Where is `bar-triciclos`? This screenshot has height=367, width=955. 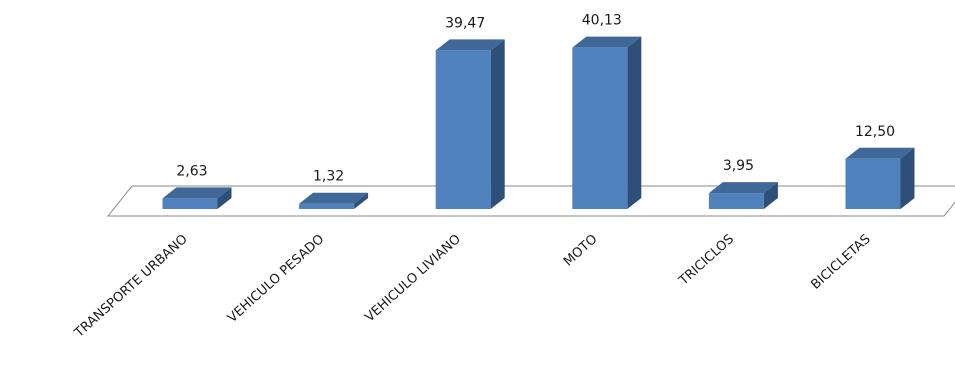
bar-triciclos is located at coordinates (736, 201).